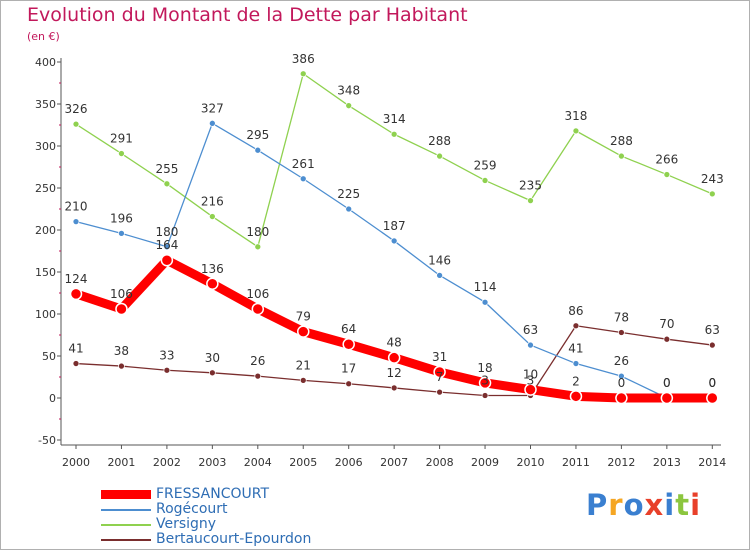  I want to click on data-label: 17, so click(348, 369).